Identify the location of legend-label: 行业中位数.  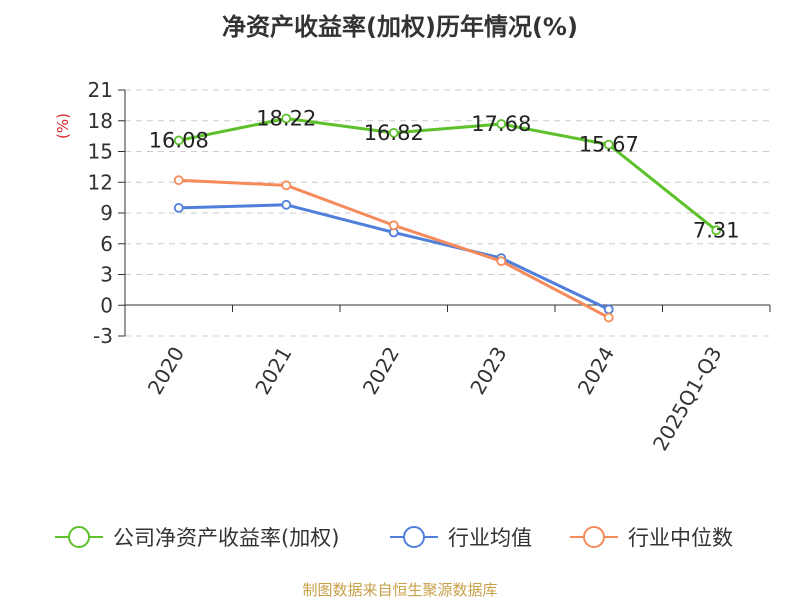
(680, 538).